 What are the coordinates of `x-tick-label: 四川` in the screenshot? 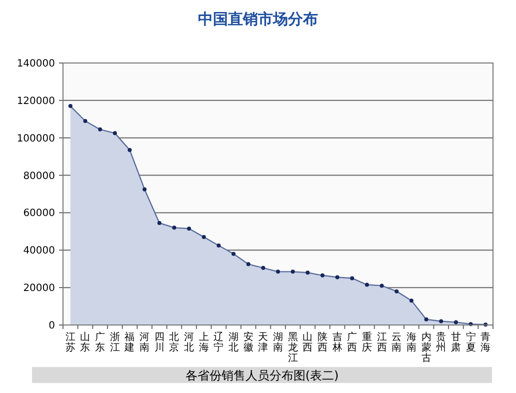 It's located at (159, 343).